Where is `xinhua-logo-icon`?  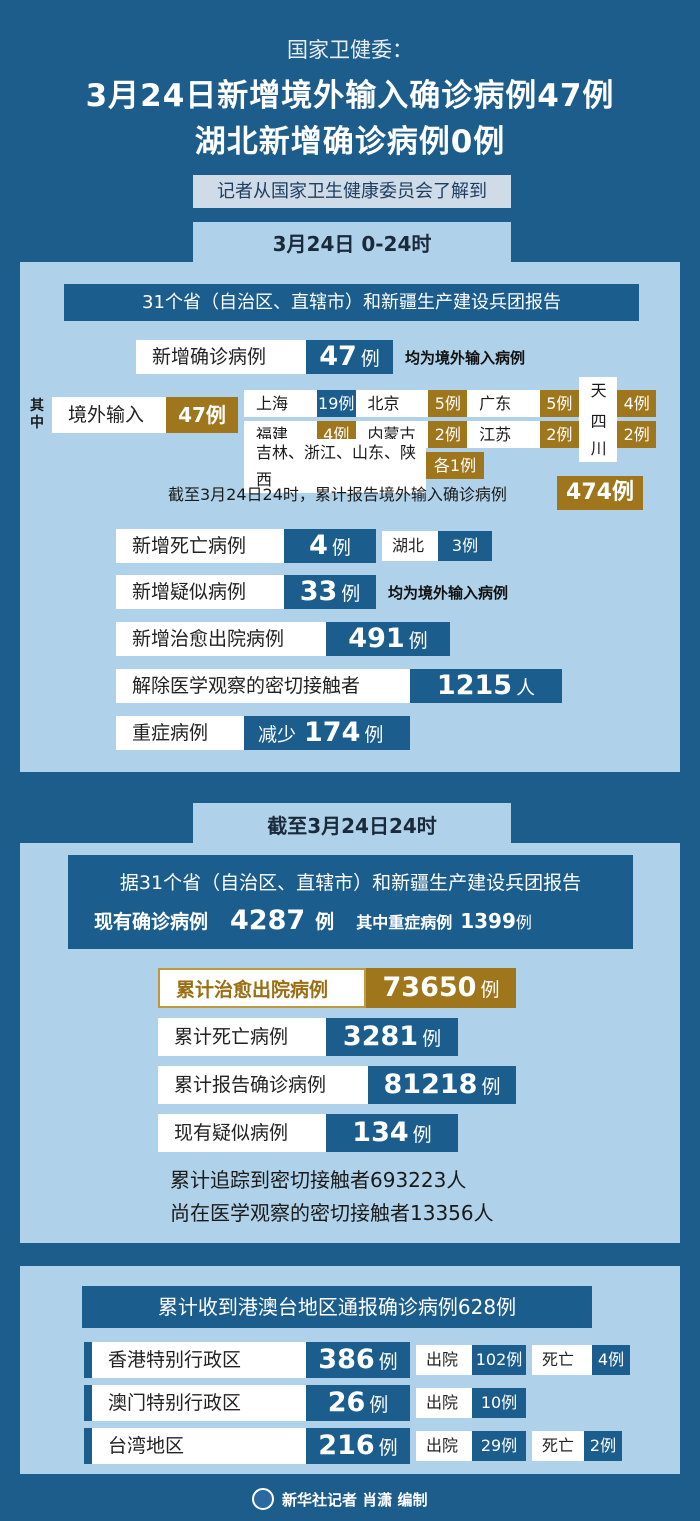 xinhua-logo-icon is located at coordinates (263, 1499).